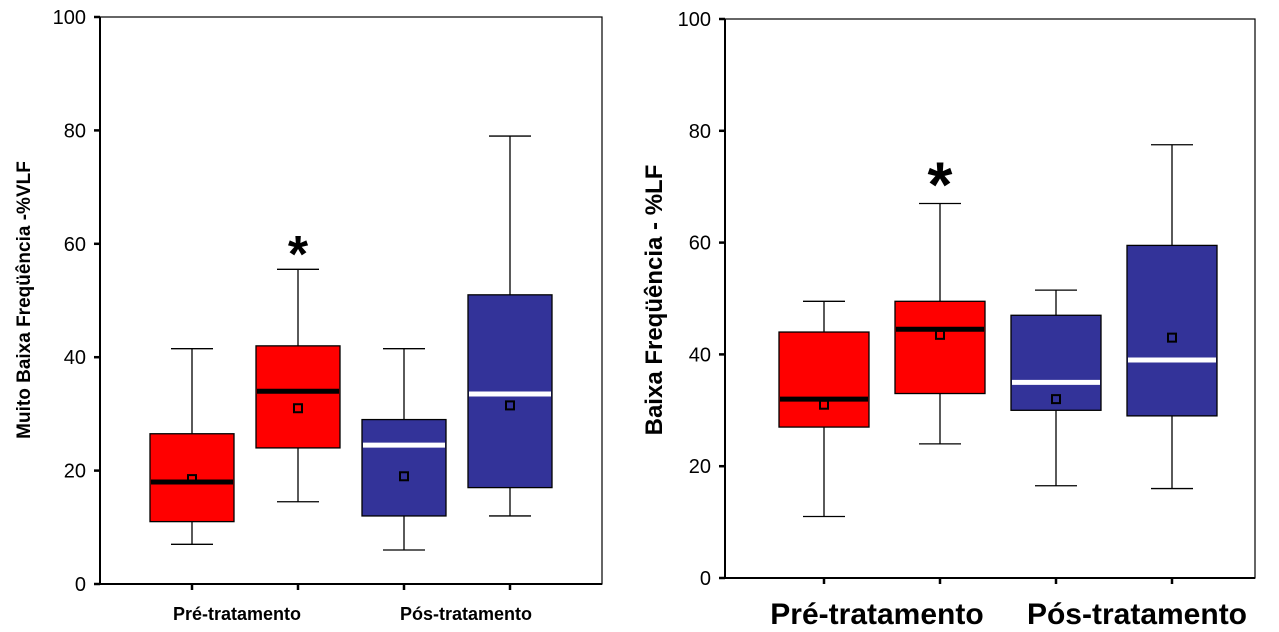 The height and width of the screenshot is (632, 1279). I want to click on y-axis-label: Baixa Freqüência - %LF, so click(654, 300).